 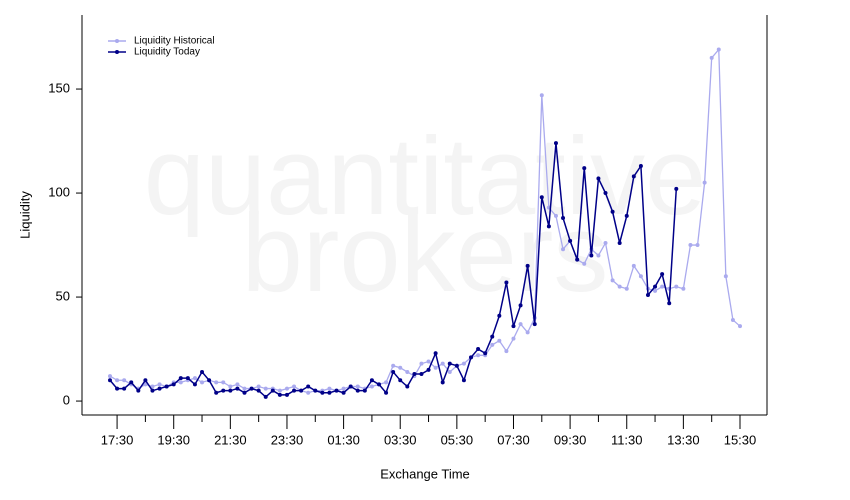 I want to click on y-axis-label: Liquidity, so click(x=24, y=215).